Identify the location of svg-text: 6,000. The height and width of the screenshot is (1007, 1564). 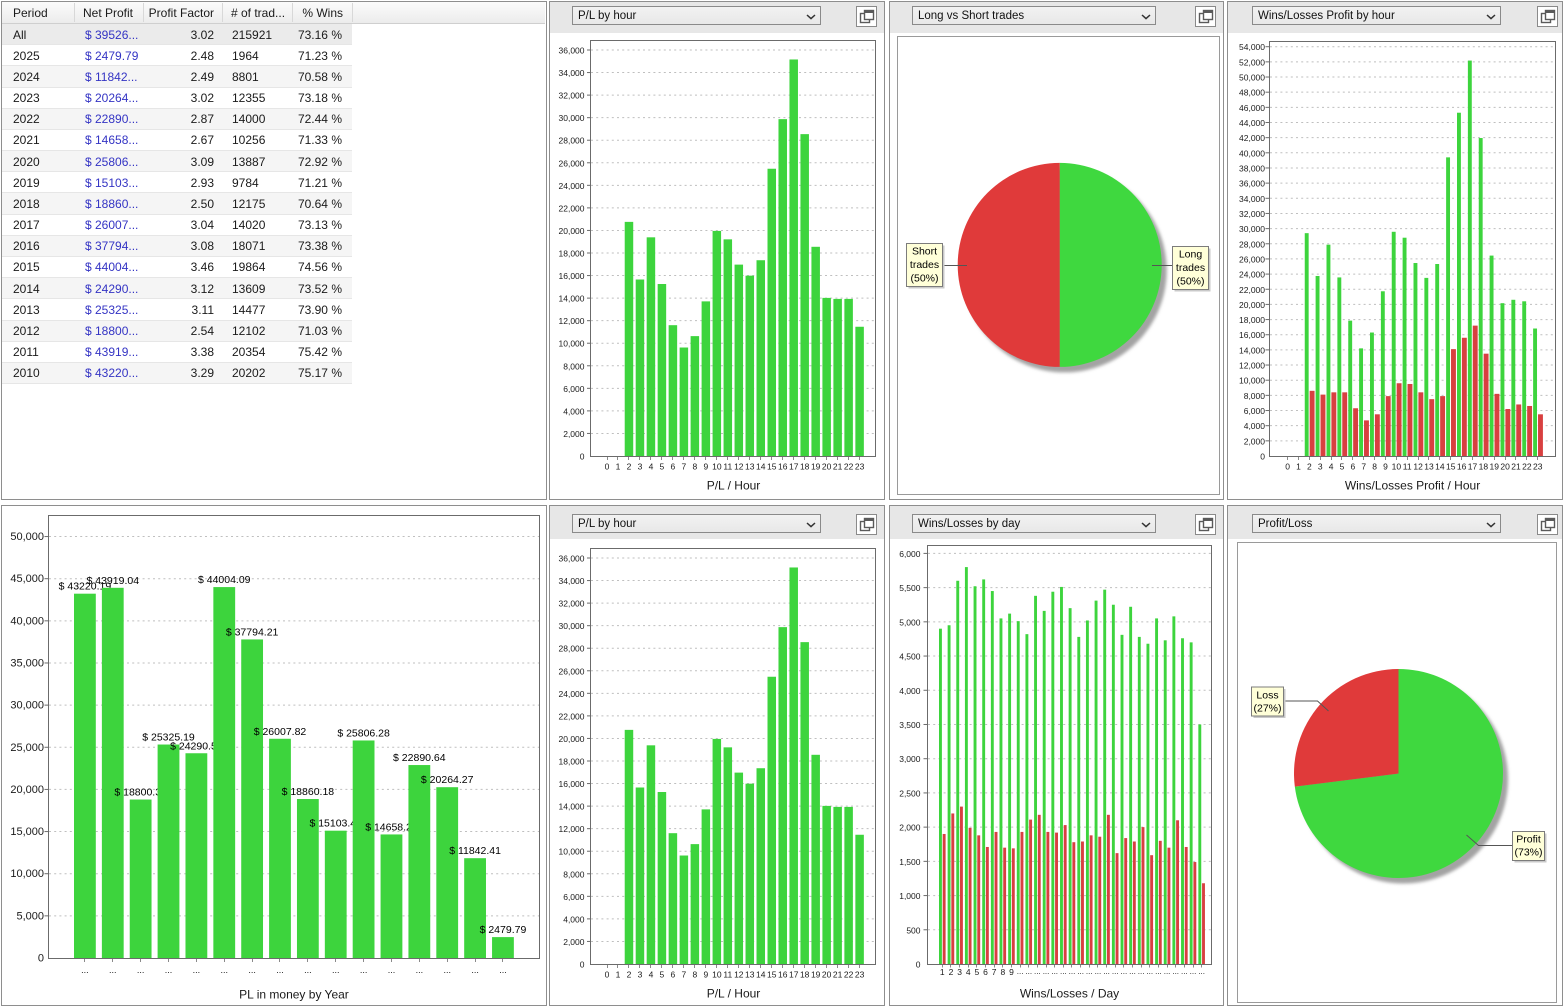
(910, 554).